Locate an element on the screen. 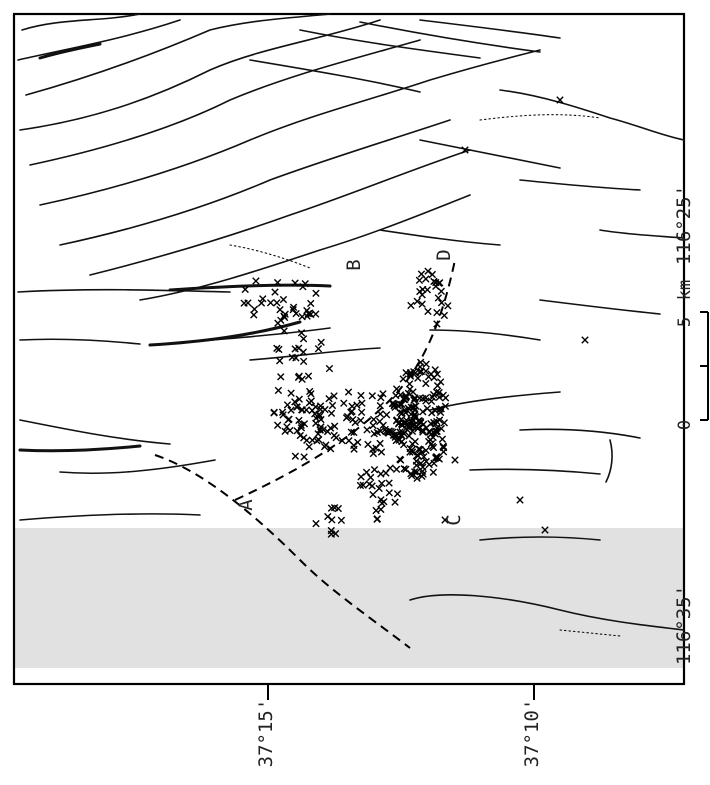 The height and width of the screenshot is (785, 710). profile-label: D is located at coordinates (444, 254).